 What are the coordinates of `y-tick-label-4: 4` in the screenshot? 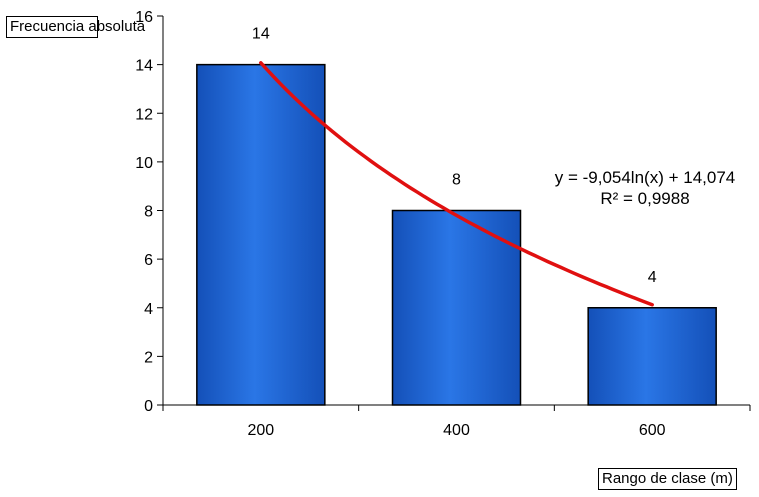 It's located at (148, 309).